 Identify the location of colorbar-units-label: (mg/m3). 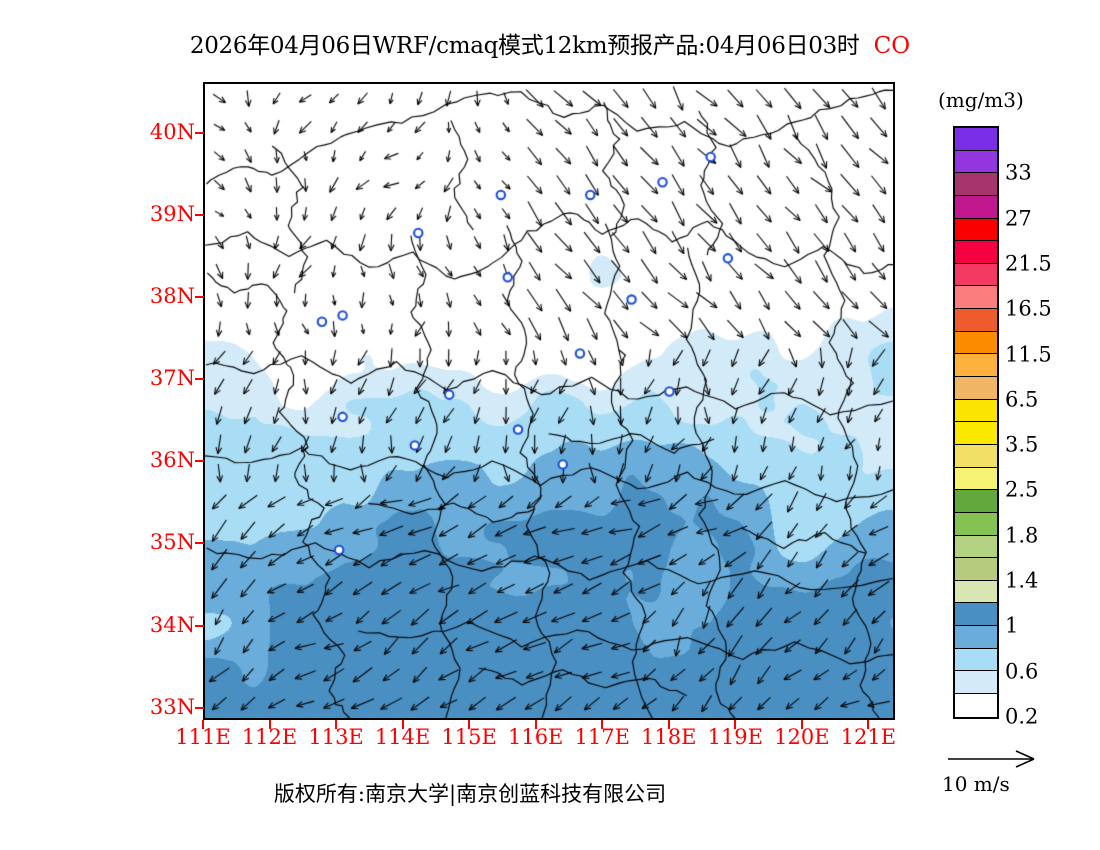
(981, 100).